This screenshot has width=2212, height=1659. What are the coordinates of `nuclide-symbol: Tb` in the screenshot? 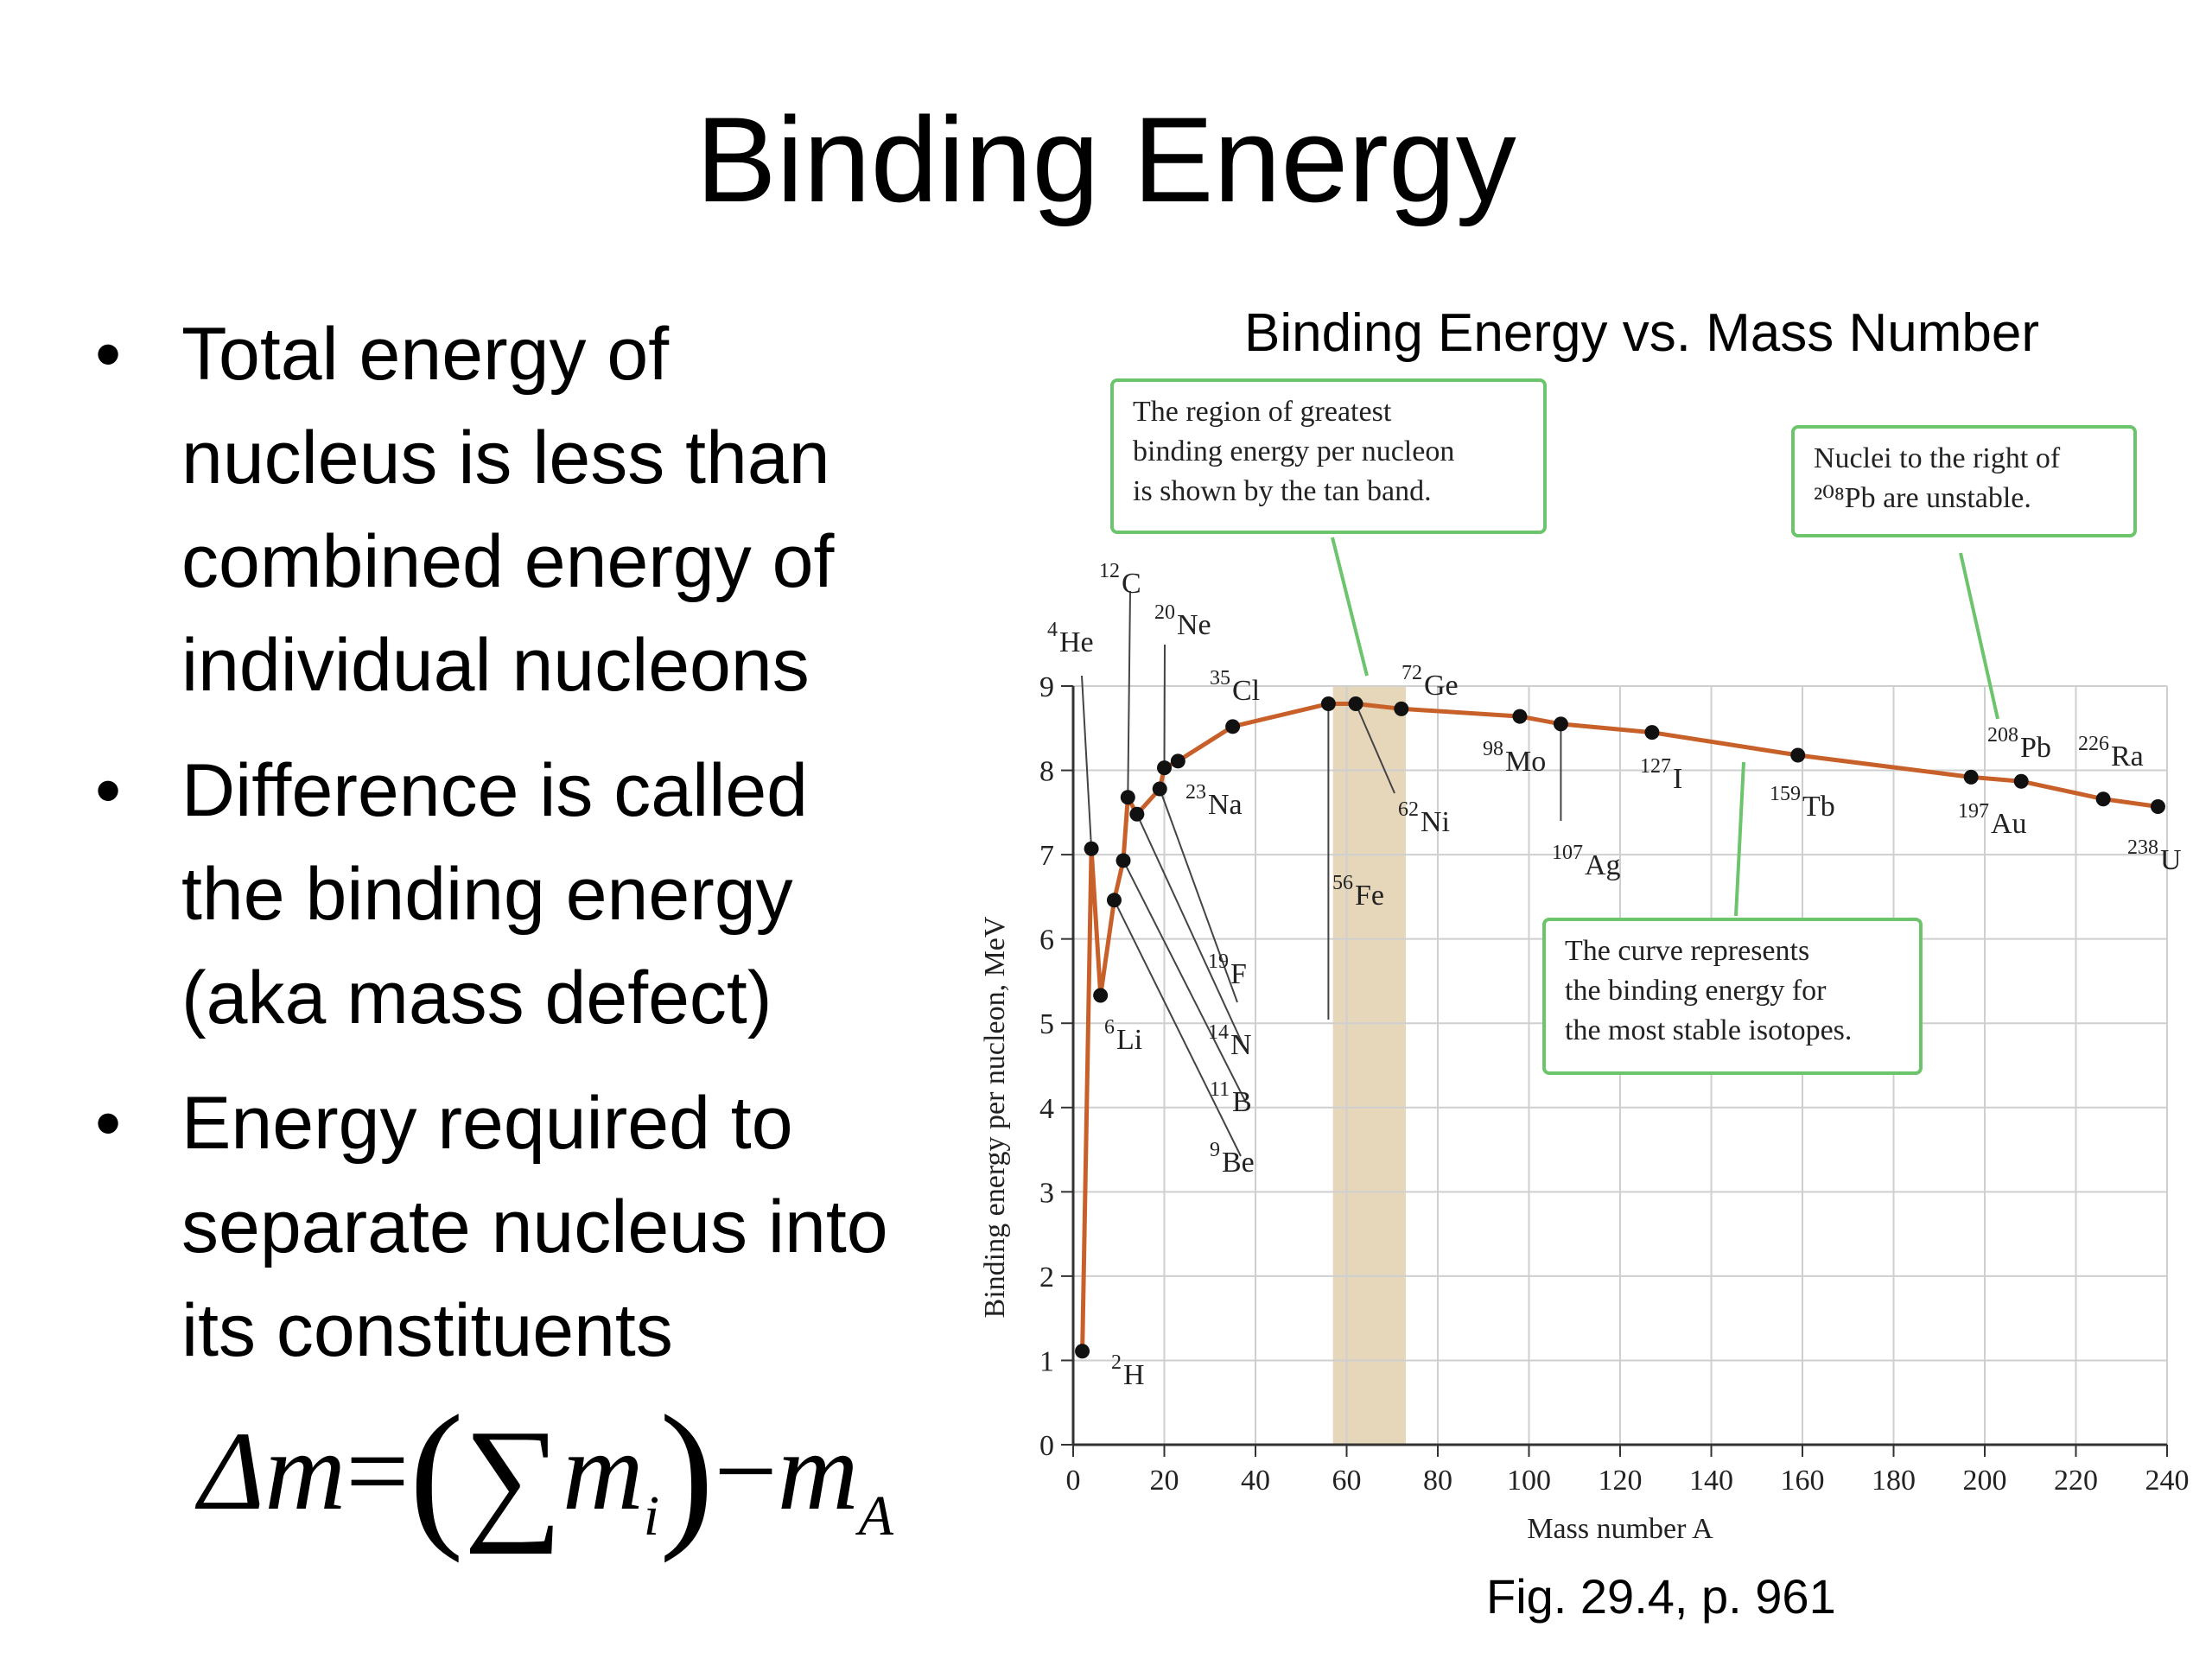 It's located at (1819, 807).